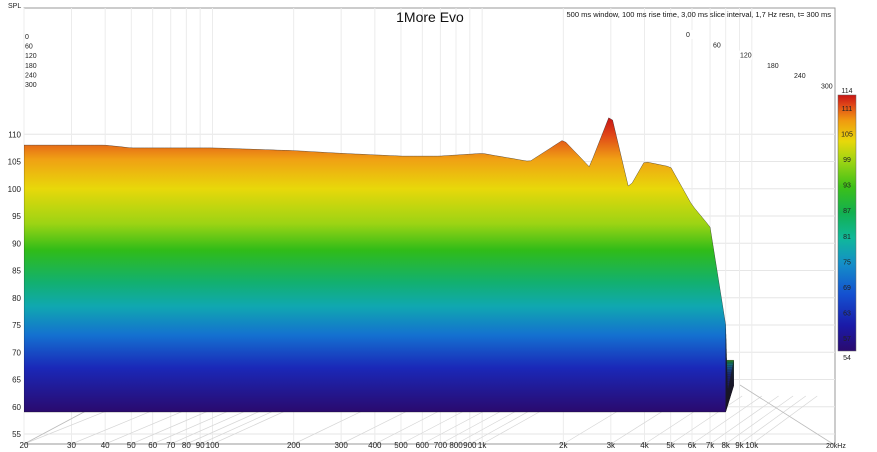  What do you see at coordinates (152, 445) in the screenshot?
I see `x-tick-label: 60` at bounding box center [152, 445].